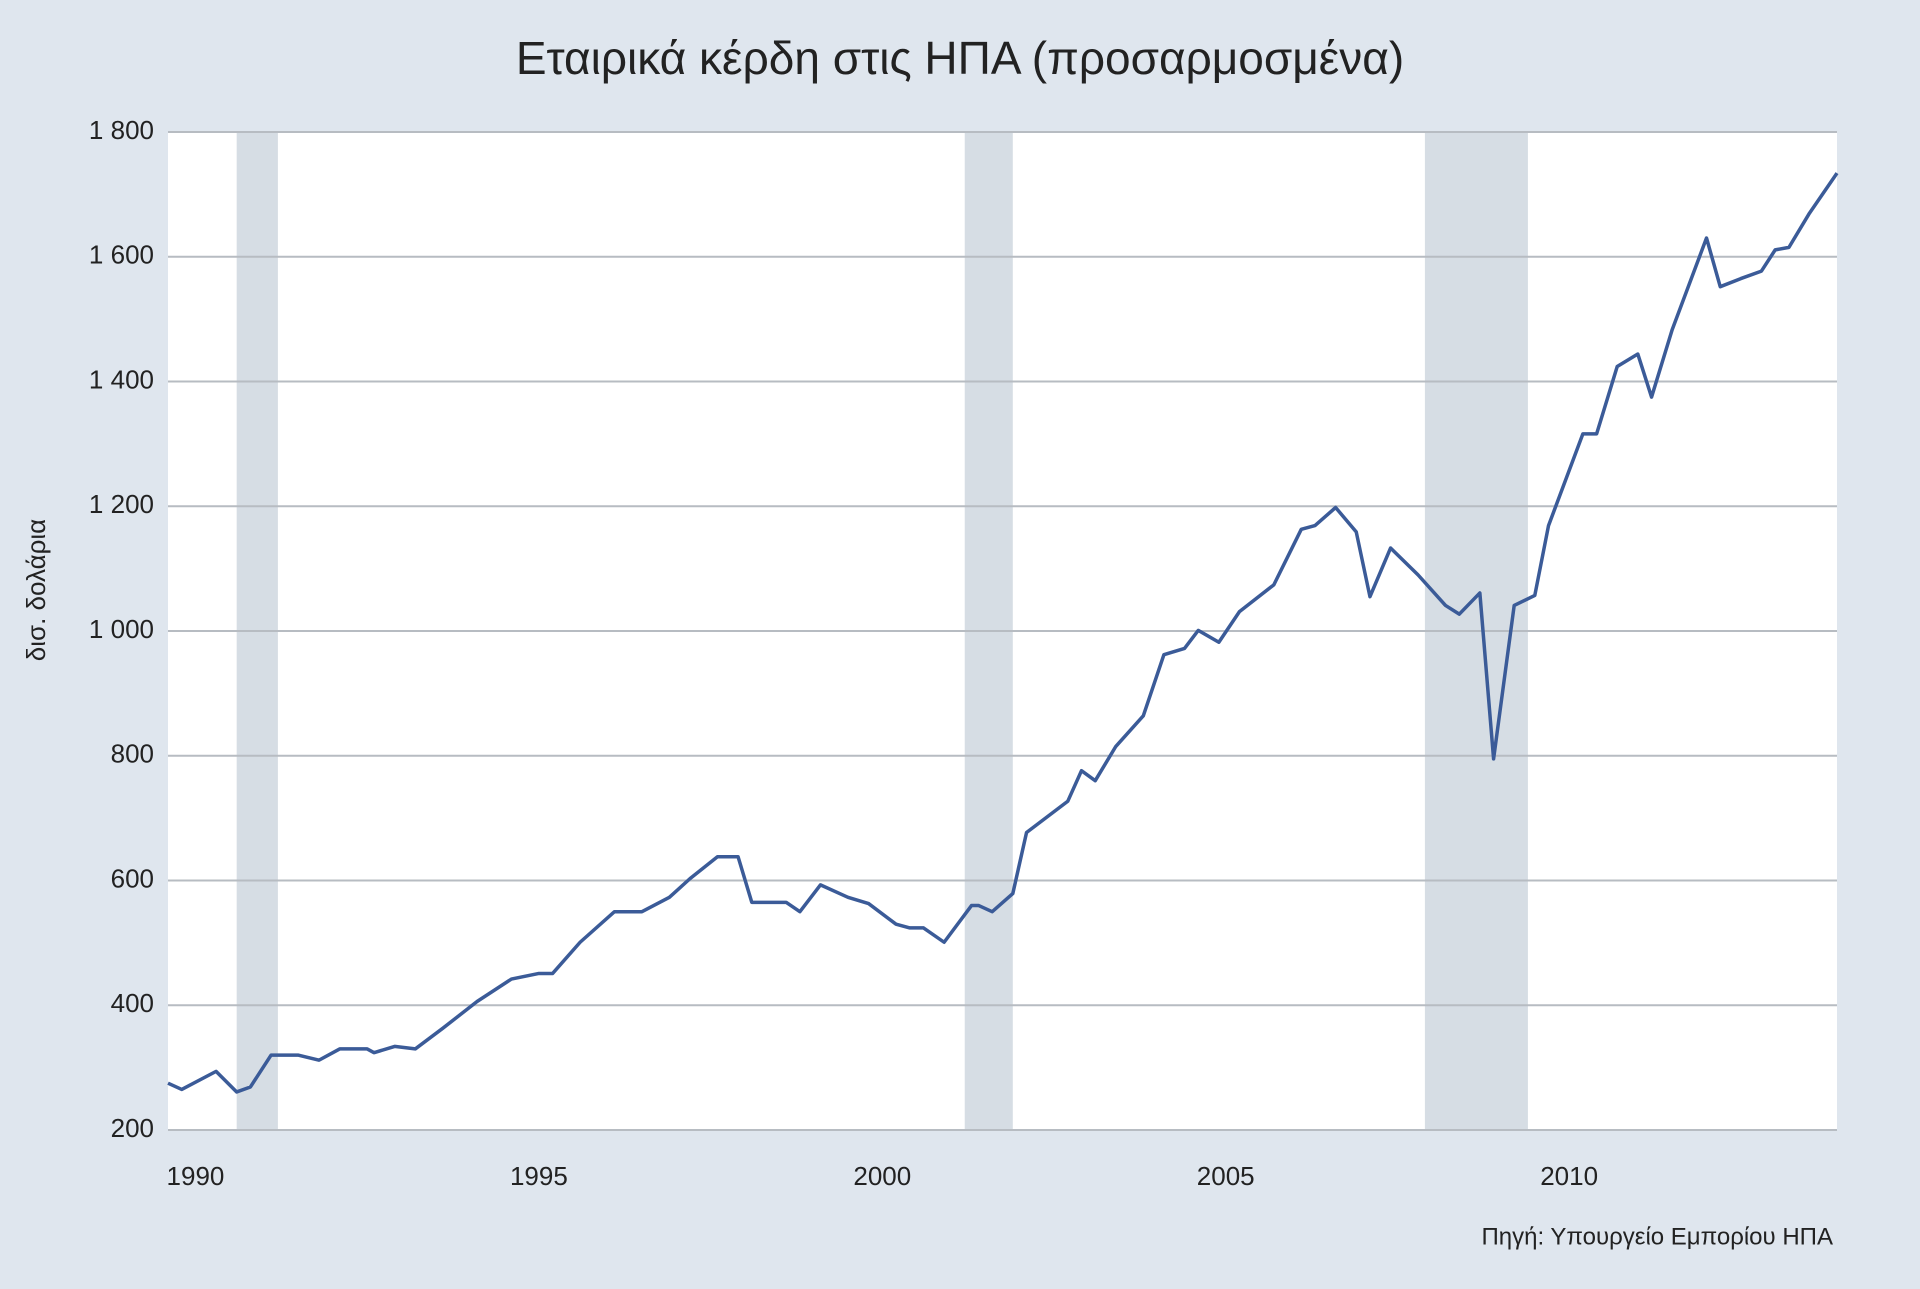  What do you see at coordinates (882, 1176) in the screenshot?
I see `x-tick-label: 2000` at bounding box center [882, 1176].